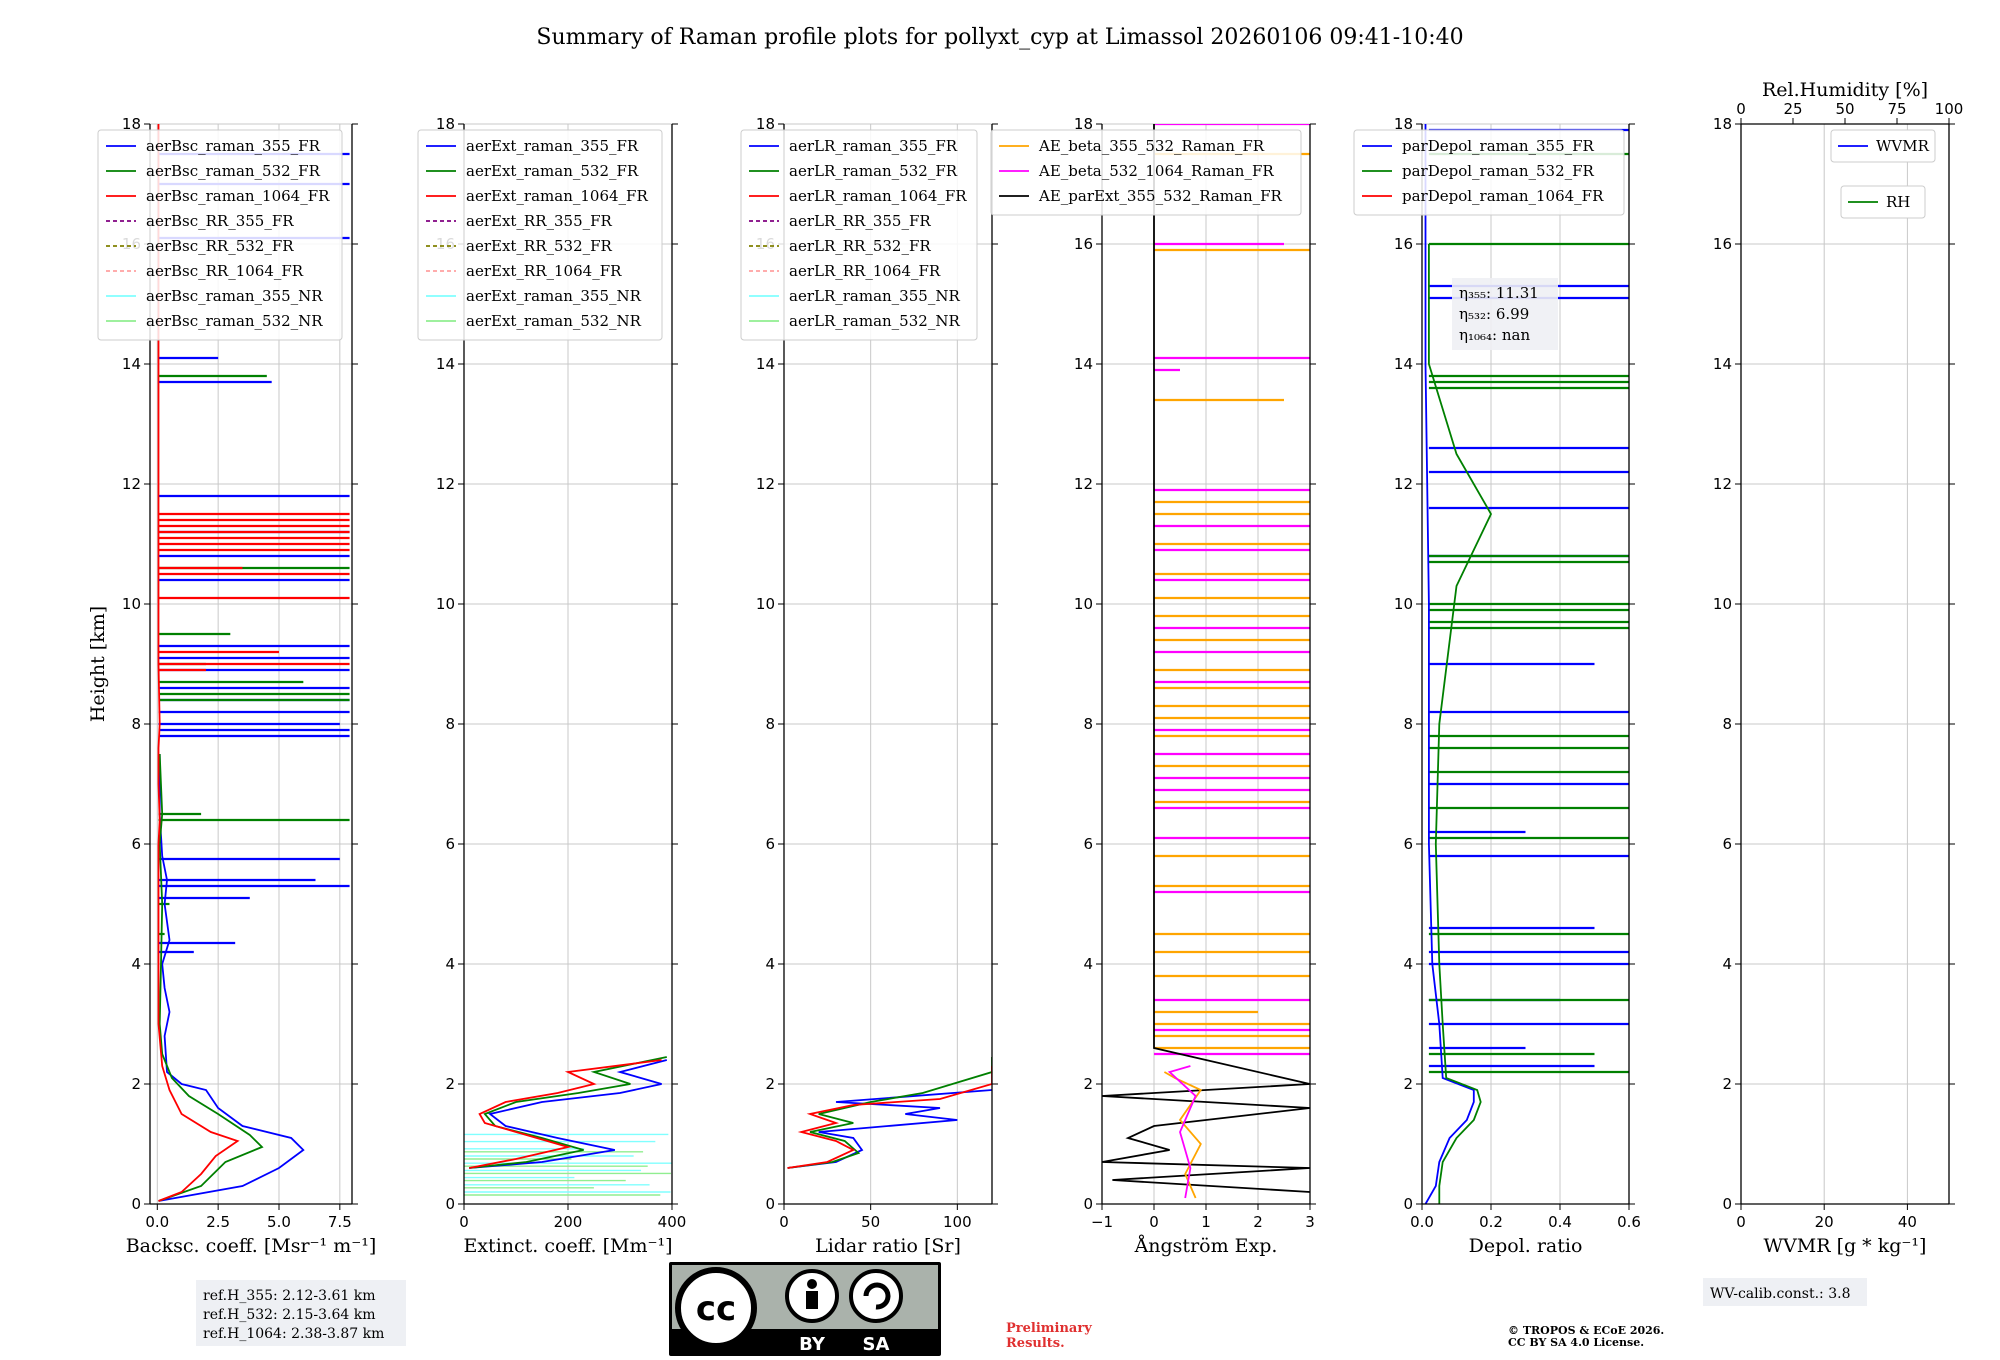  What do you see at coordinates (1258, 1222) in the screenshot?
I see `x-tick-label: 2` at bounding box center [1258, 1222].